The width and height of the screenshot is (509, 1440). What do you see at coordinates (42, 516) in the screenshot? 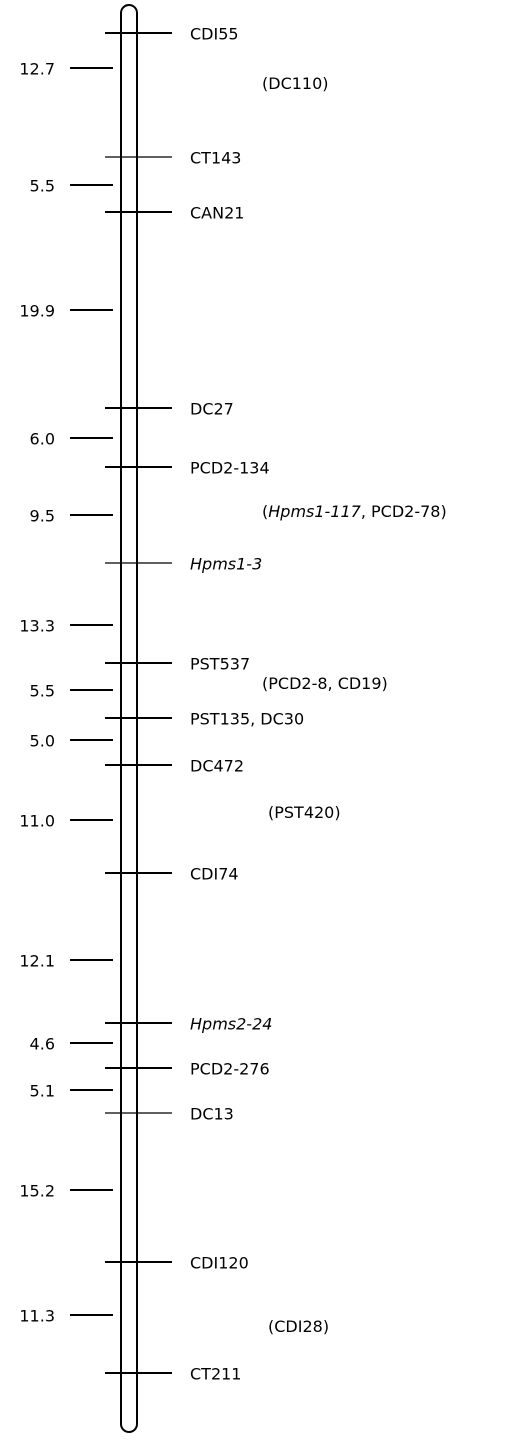
I see `distance-label: 9.5` at bounding box center [42, 516].